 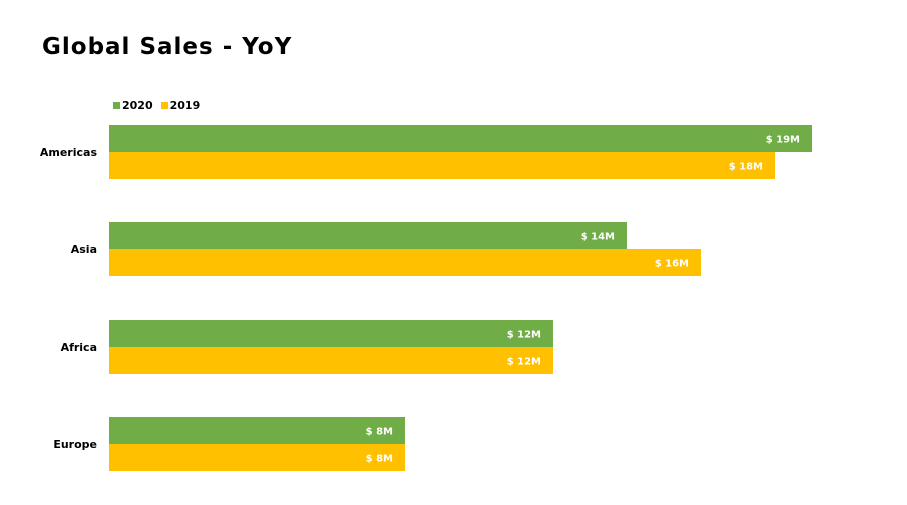 What do you see at coordinates (257, 430) in the screenshot?
I see `bar-2020-europe` at bounding box center [257, 430].